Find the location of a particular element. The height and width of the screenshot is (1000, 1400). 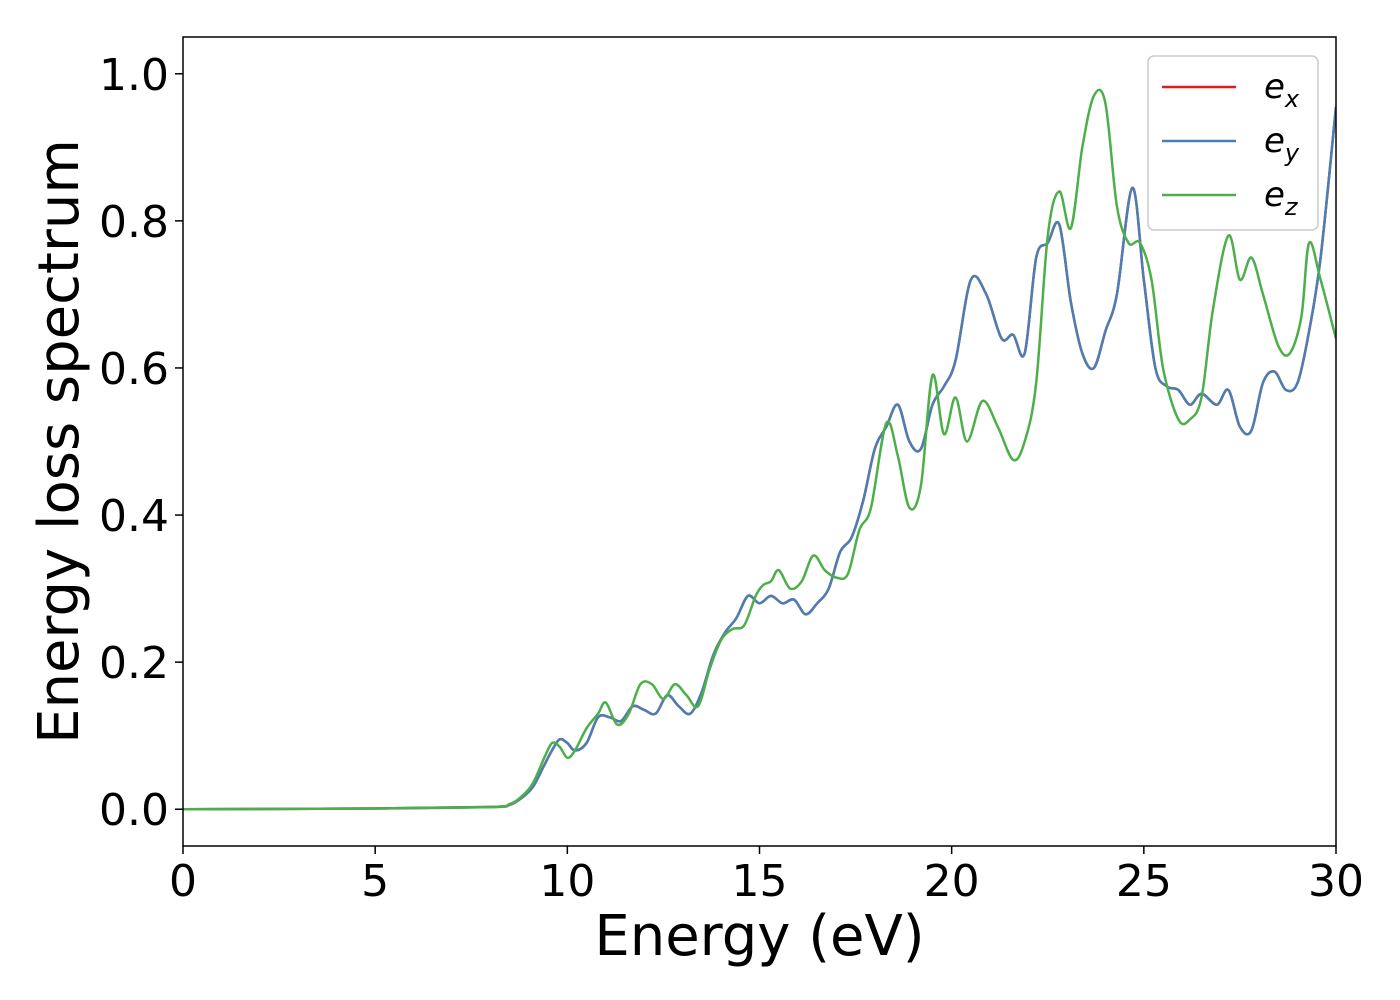

y-tick-label: 1.0 is located at coordinates (134, 75).